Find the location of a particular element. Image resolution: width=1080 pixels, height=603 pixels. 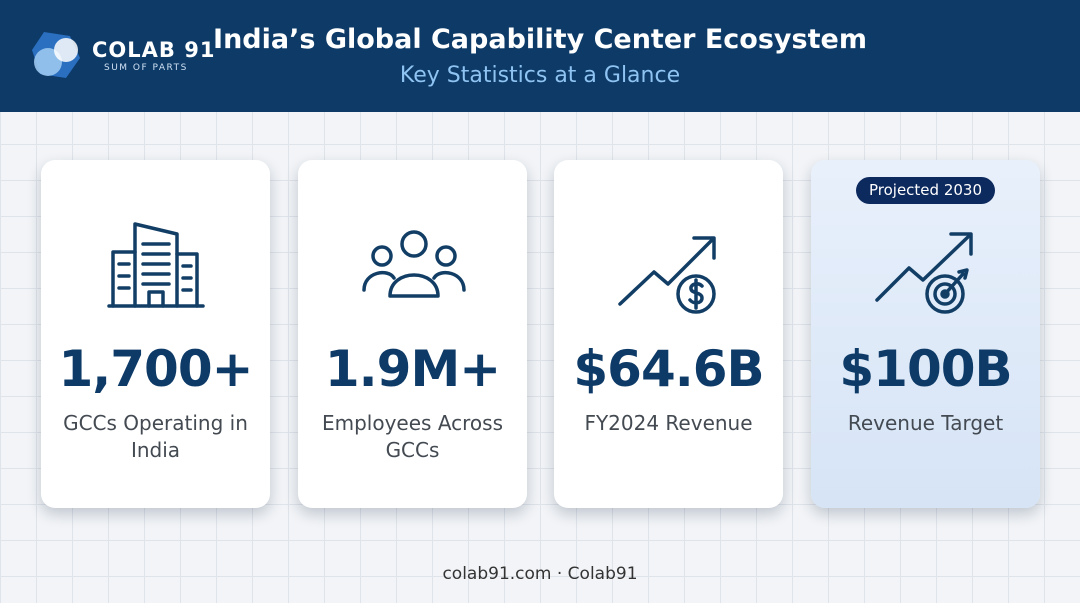

stat-label: FY2024 Revenue is located at coordinates (668, 423).